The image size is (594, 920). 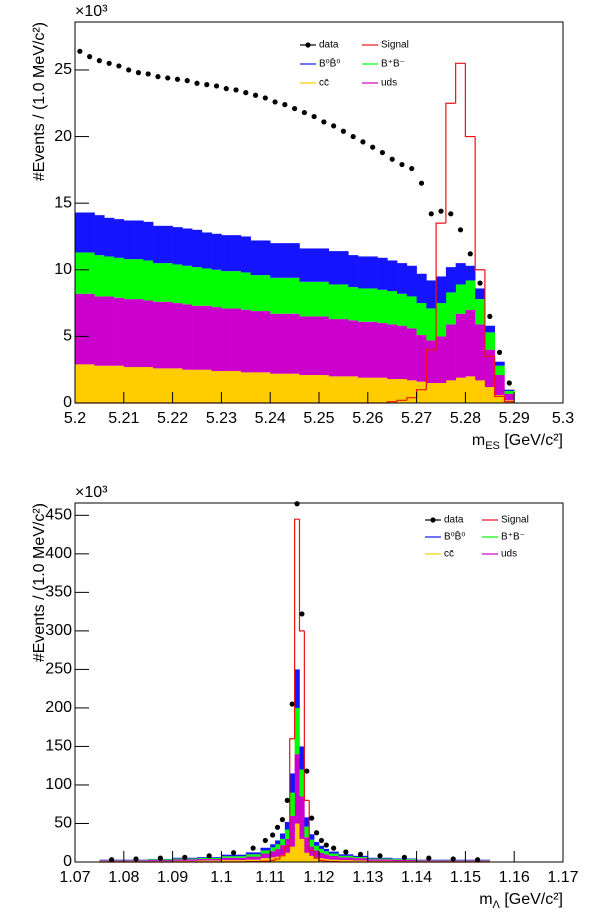 What do you see at coordinates (75, 418) in the screenshot?
I see `x-tick-label: 5.2` at bounding box center [75, 418].